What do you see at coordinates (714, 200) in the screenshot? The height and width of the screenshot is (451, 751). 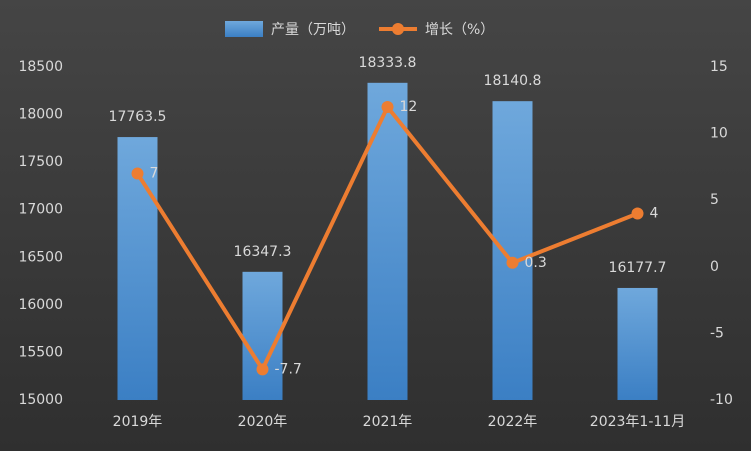 I see `y2-tick-label: 5` at bounding box center [714, 200].